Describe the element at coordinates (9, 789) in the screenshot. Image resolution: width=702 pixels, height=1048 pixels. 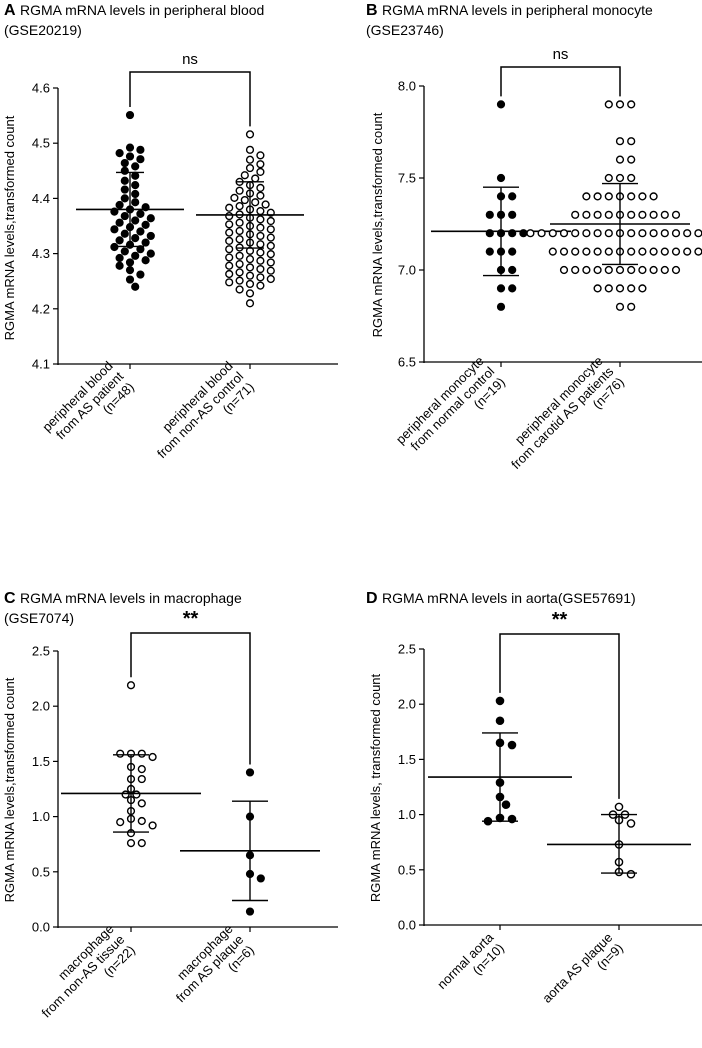
I see `y-axis-label: RGMA mRNA levels,transformed count` at that location.